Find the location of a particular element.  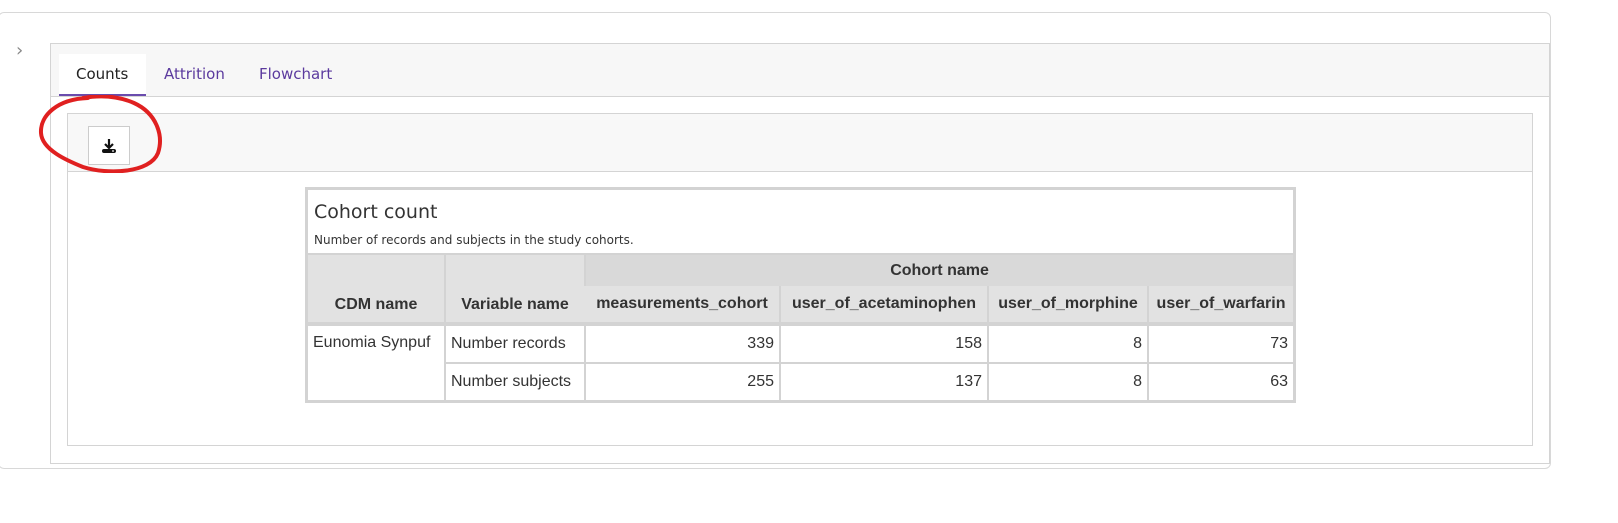

download-button is located at coordinates (109, 145).